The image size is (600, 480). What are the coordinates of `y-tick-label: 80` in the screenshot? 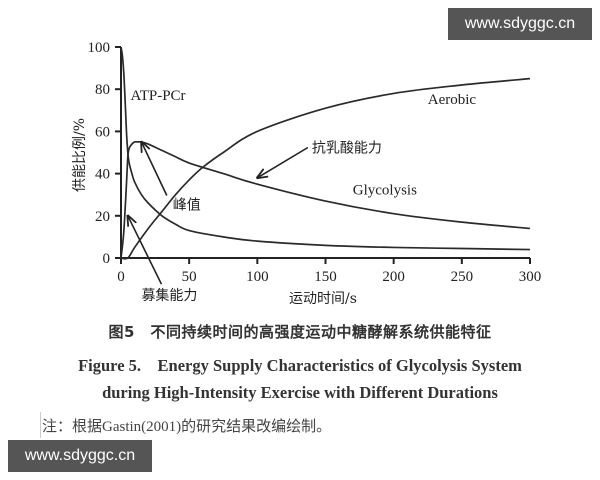 It's located at (102, 90).